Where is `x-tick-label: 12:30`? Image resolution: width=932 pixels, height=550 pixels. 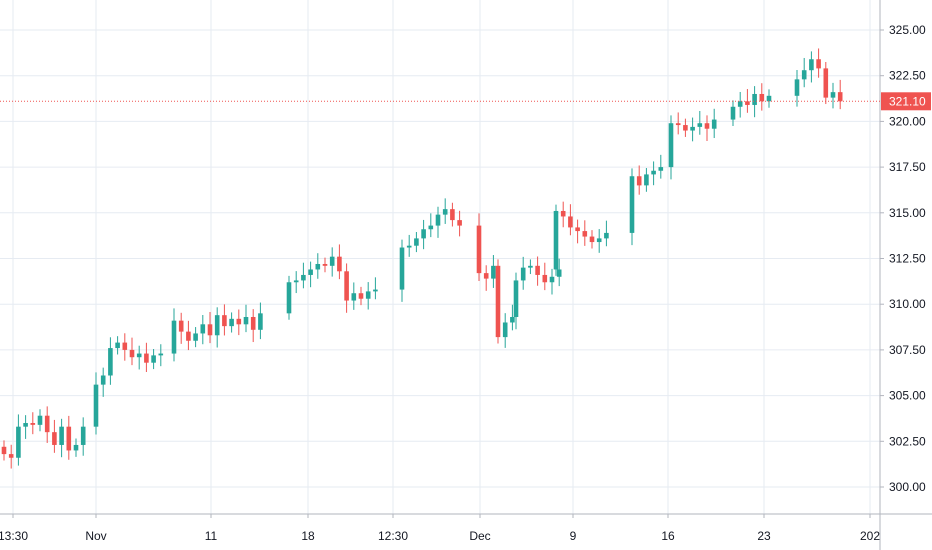
x-tick-label: 12:30 is located at coordinates (393, 536).